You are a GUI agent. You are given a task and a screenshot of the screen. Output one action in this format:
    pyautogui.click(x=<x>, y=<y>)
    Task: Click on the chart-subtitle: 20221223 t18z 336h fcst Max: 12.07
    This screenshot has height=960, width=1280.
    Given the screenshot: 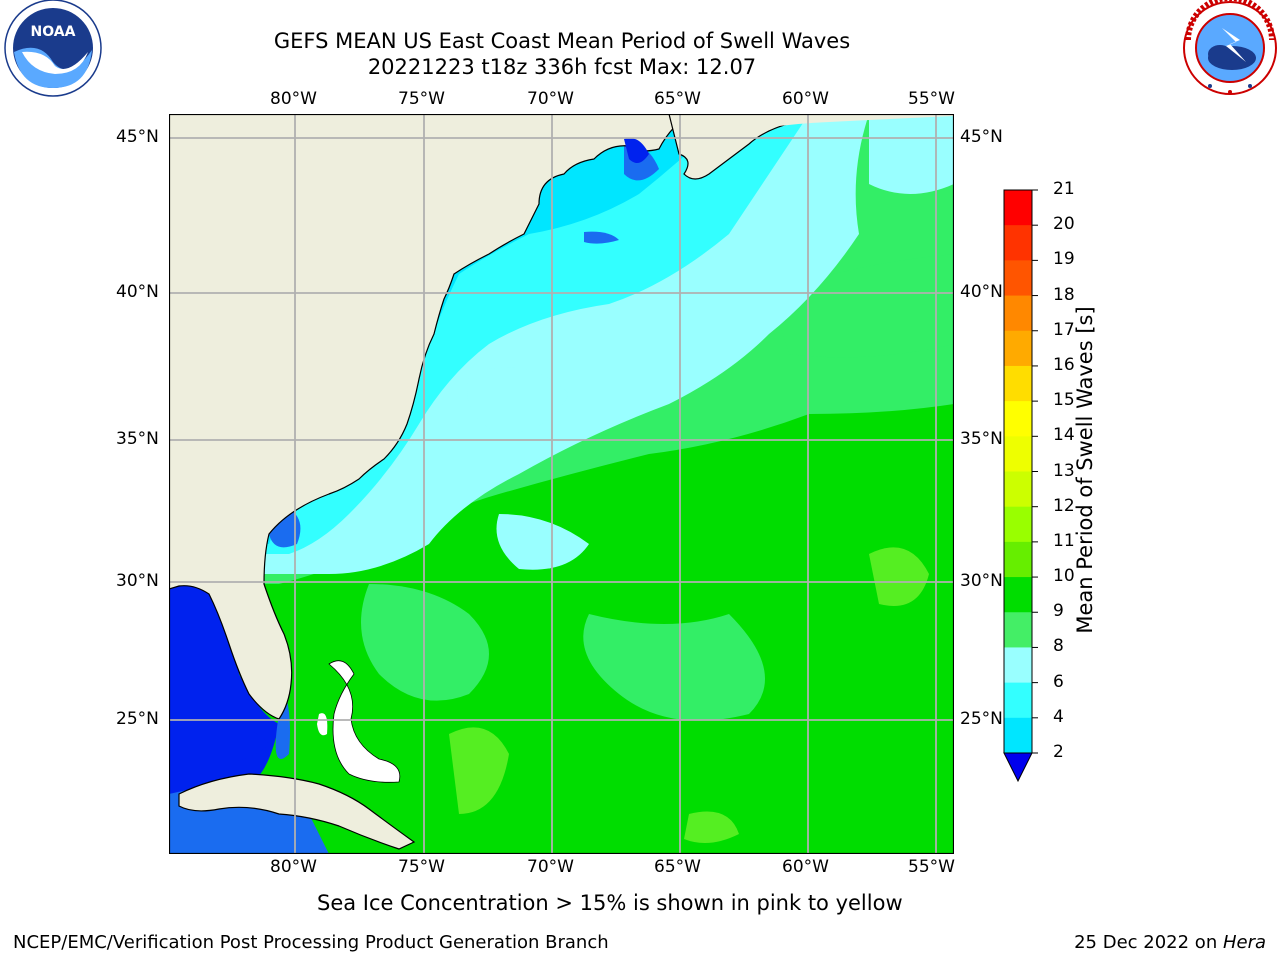 What is the action you would take?
    pyautogui.click(x=562, y=67)
    